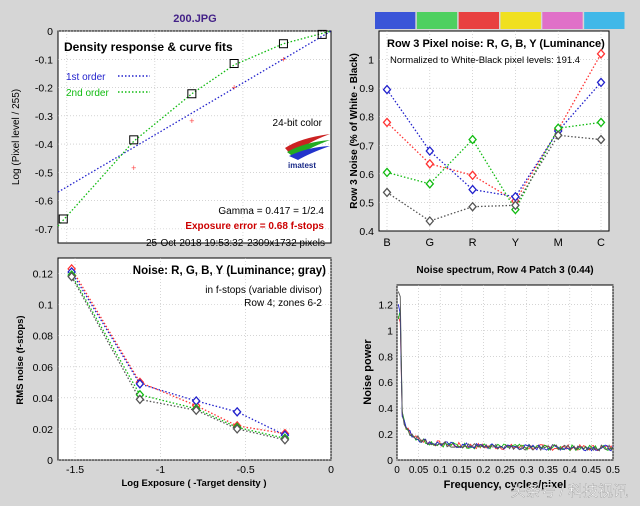 The height and width of the screenshot is (506, 640). What do you see at coordinates (178, 358) in the screenshot?
I see `noise-series-line` at bounding box center [178, 358].